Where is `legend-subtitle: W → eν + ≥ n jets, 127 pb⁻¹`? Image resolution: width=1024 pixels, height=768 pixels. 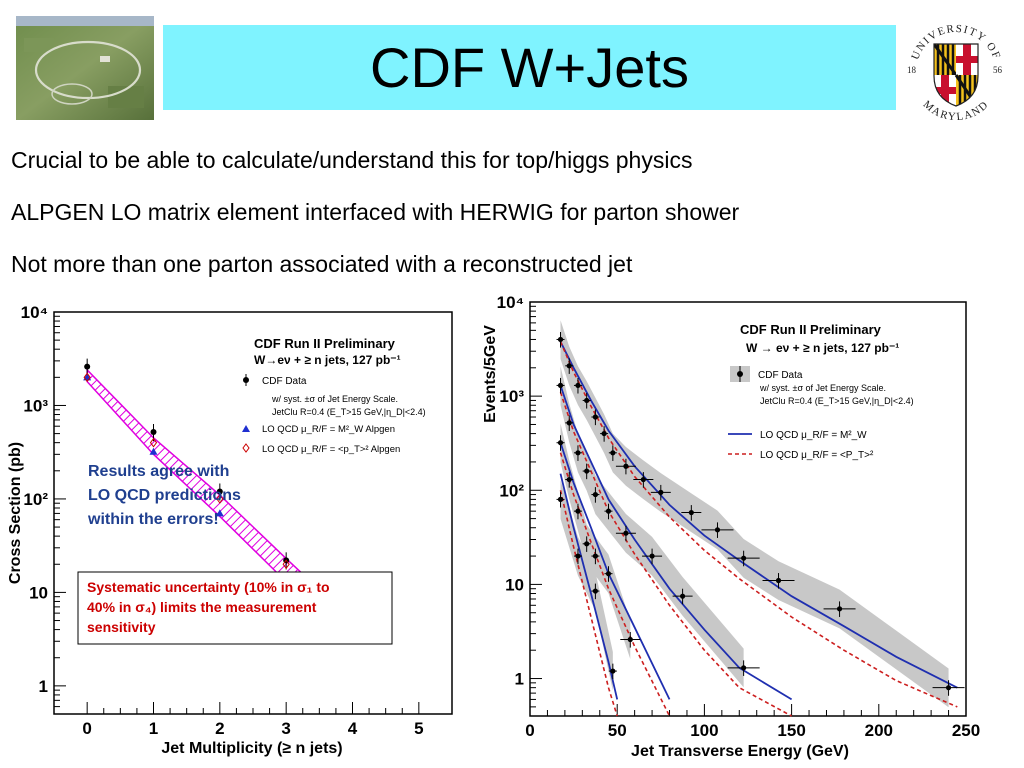
legend-subtitle: W → eν + ≥ n jets, 127 pb⁻¹ is located at coordinates (822, 348).